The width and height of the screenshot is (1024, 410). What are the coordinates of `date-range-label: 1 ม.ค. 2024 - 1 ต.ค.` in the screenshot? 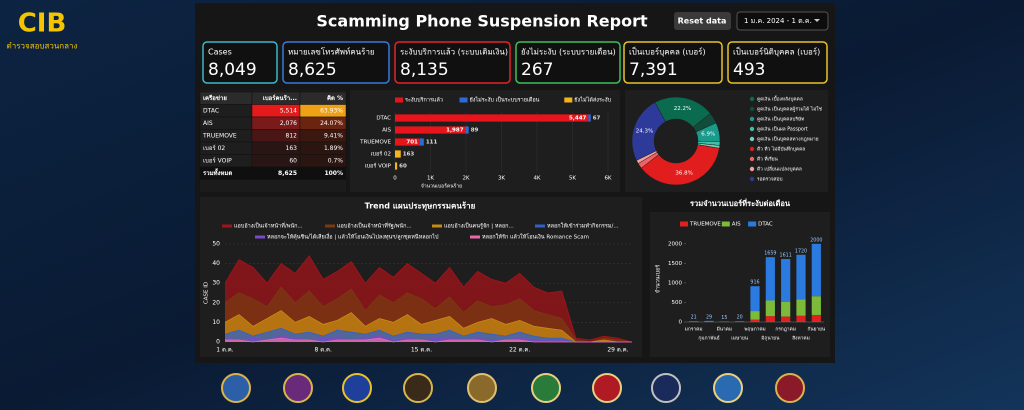 It's located at (778, 21).